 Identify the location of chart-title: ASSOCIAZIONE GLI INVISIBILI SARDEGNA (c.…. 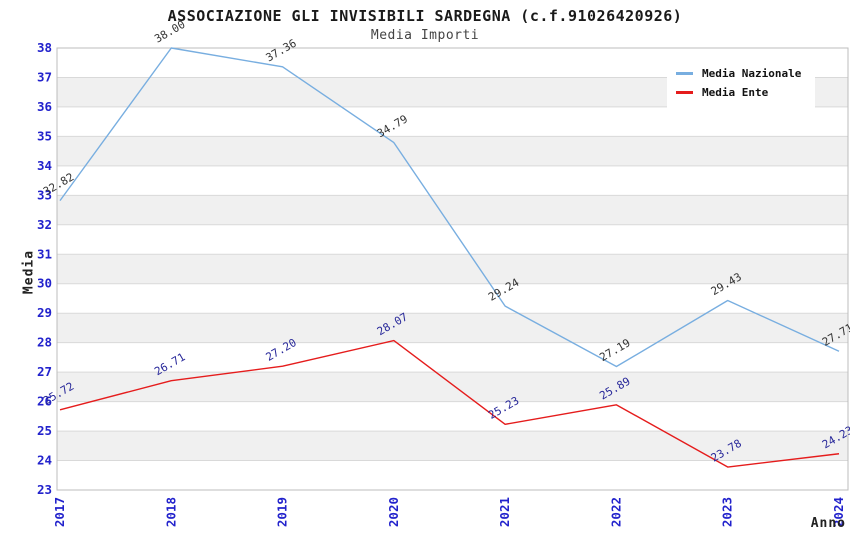
(425, 16).